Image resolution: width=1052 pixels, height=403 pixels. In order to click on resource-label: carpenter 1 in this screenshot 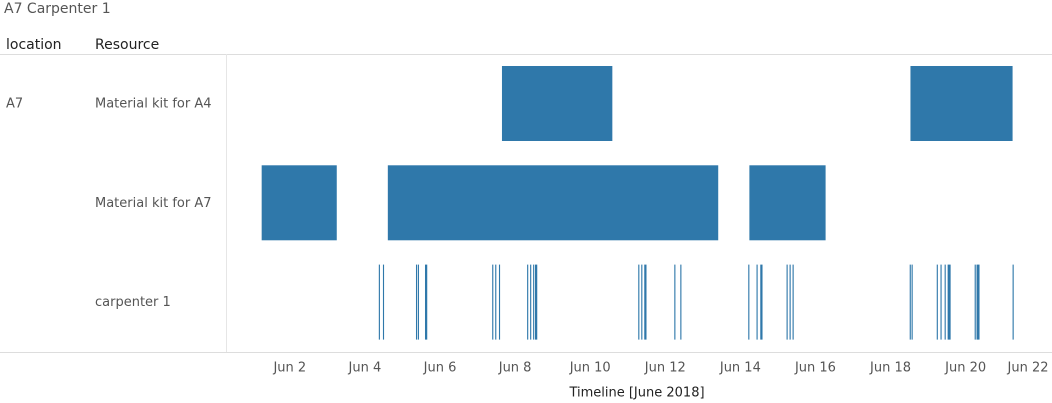, I will do `click(133, 302)`.